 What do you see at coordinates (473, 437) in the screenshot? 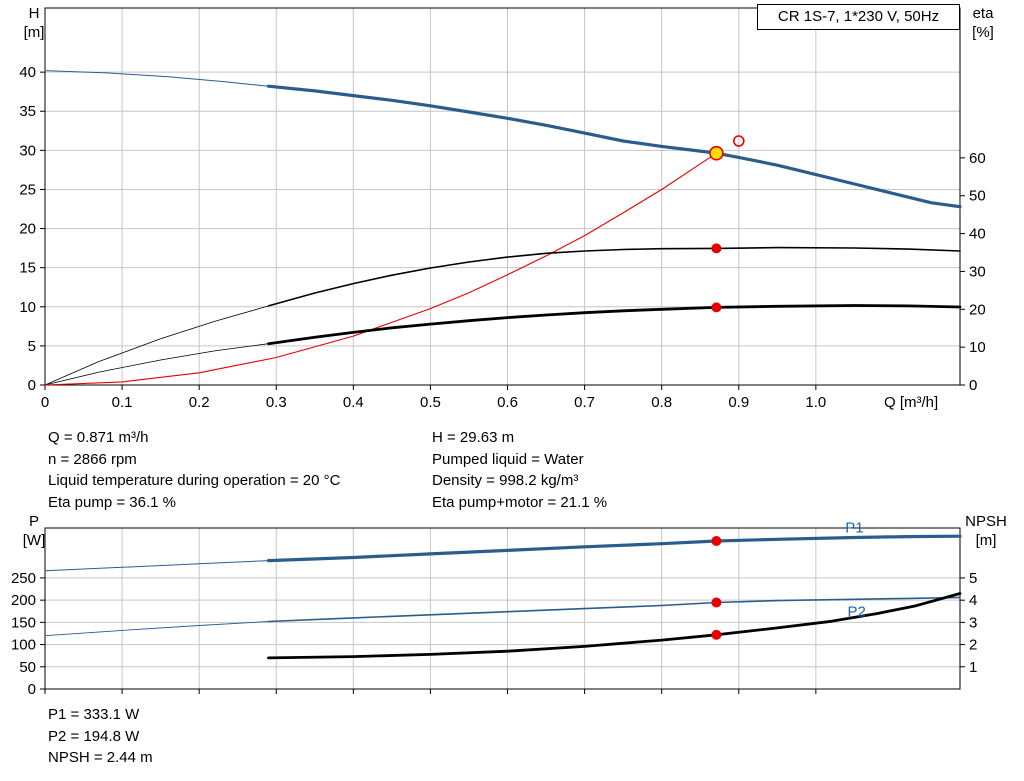
I see `h-value: H = 29.63 m` at bounding box center [473, 437].